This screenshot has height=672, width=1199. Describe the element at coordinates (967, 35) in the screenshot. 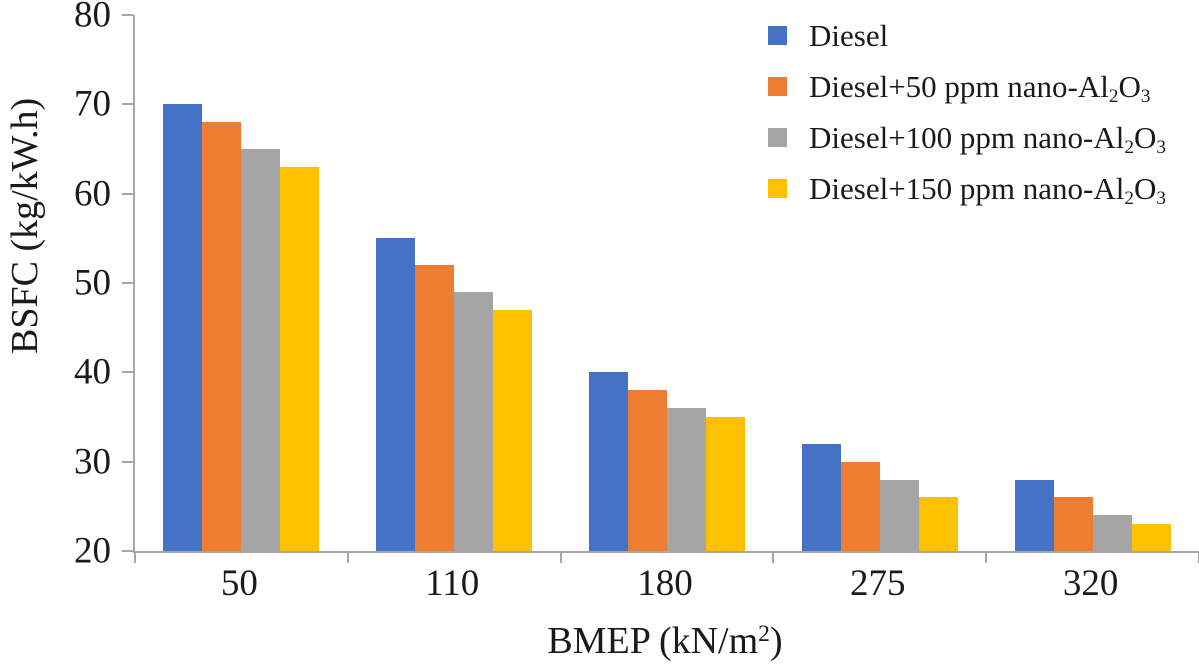

I see `legend-row: Diesel` at that location.